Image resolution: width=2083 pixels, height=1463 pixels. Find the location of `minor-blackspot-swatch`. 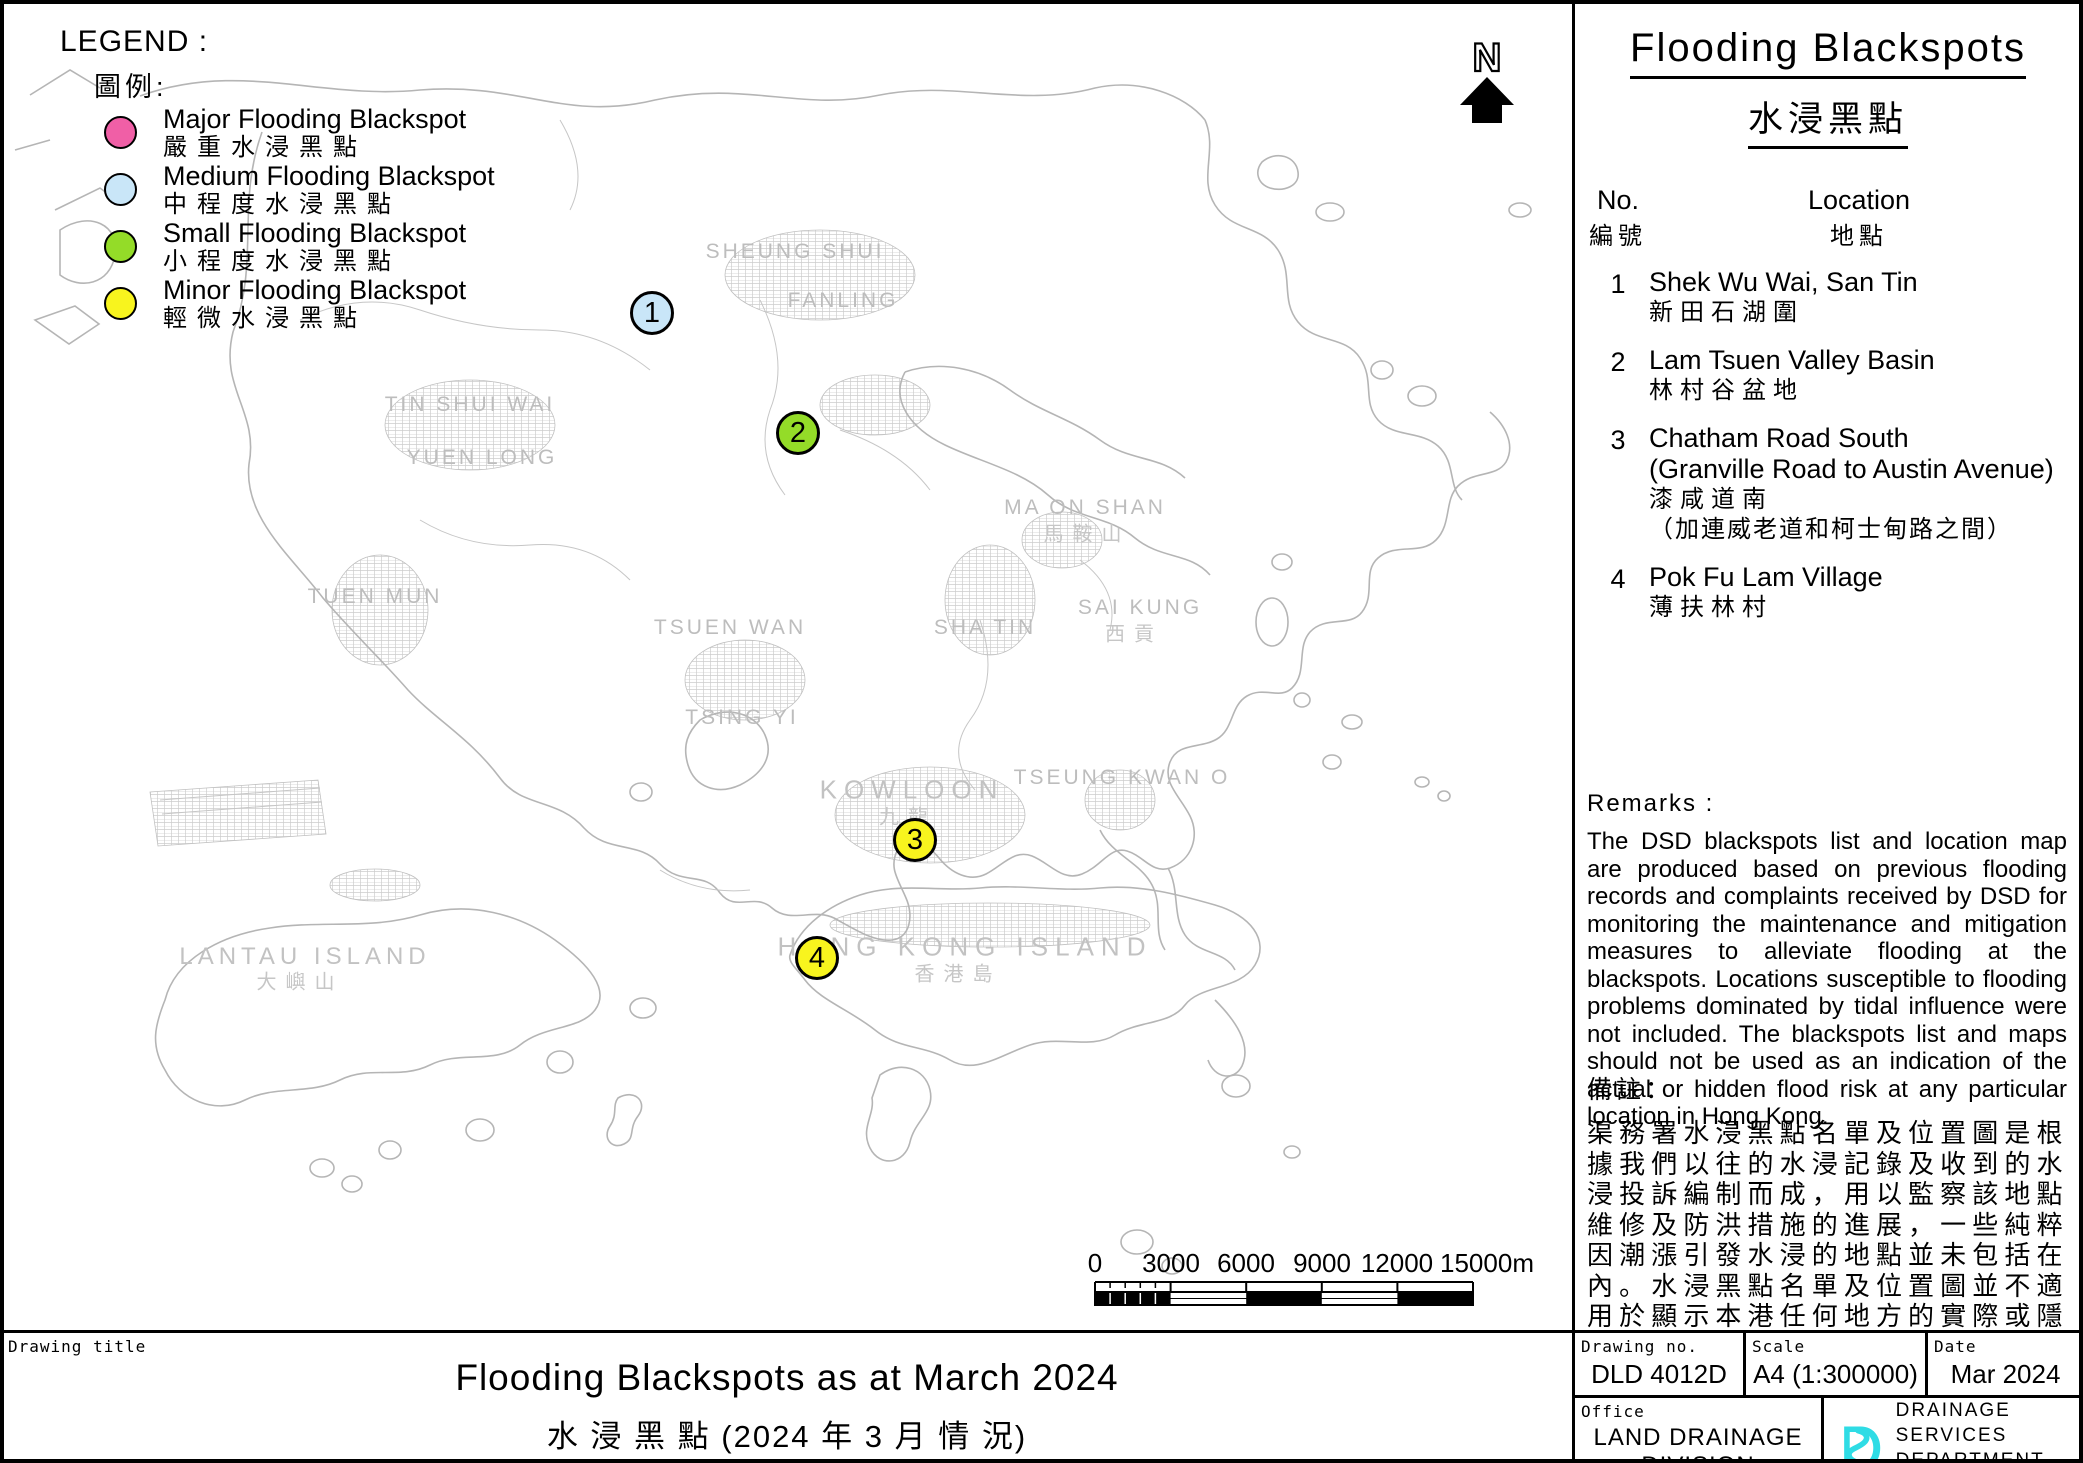

minor-blackspot-swatch is located at coordinates (120, 303).